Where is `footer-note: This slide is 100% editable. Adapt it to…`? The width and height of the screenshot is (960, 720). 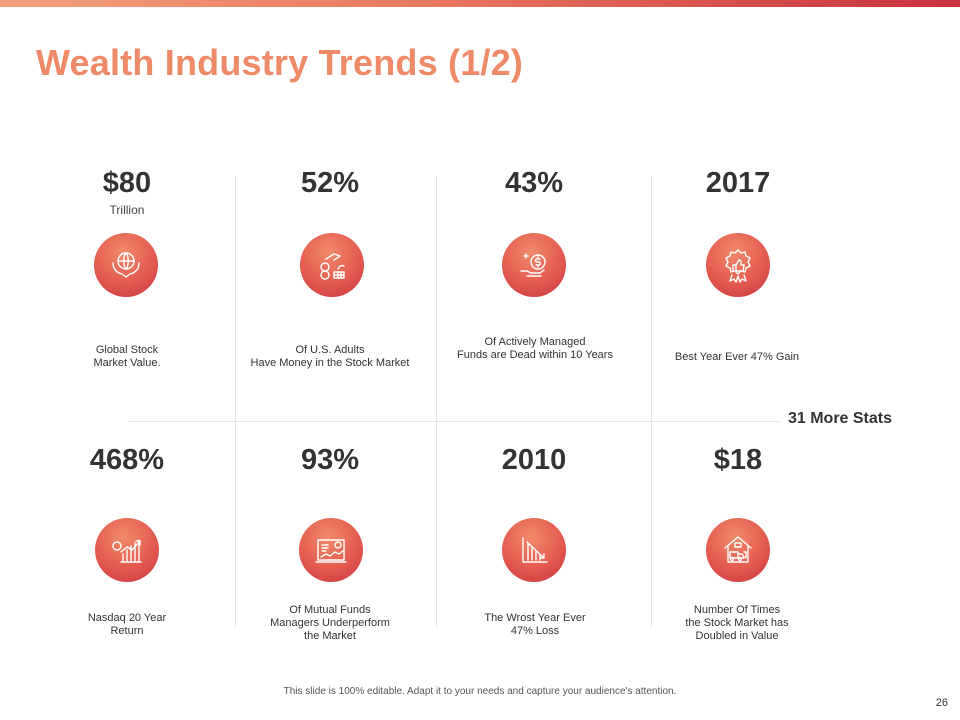
footer-note: This slide is 100% editable. Adapt it to… is located at coordinates (480, 691).